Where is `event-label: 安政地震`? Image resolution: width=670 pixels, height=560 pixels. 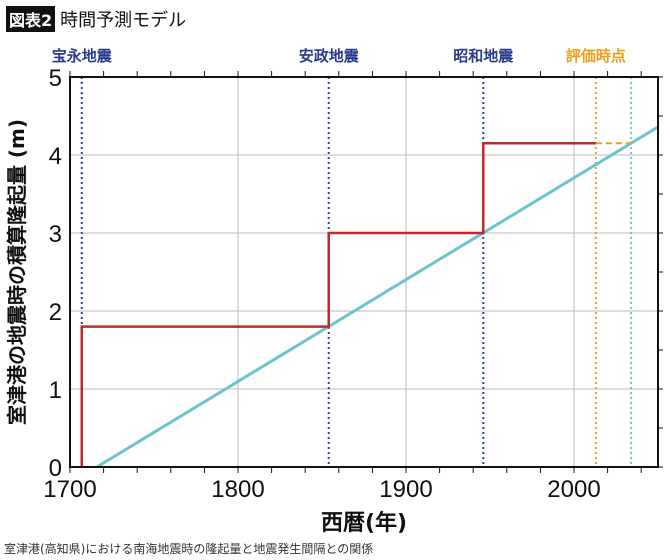 event-label: 安政地震 is located at coordinates (329, 56).